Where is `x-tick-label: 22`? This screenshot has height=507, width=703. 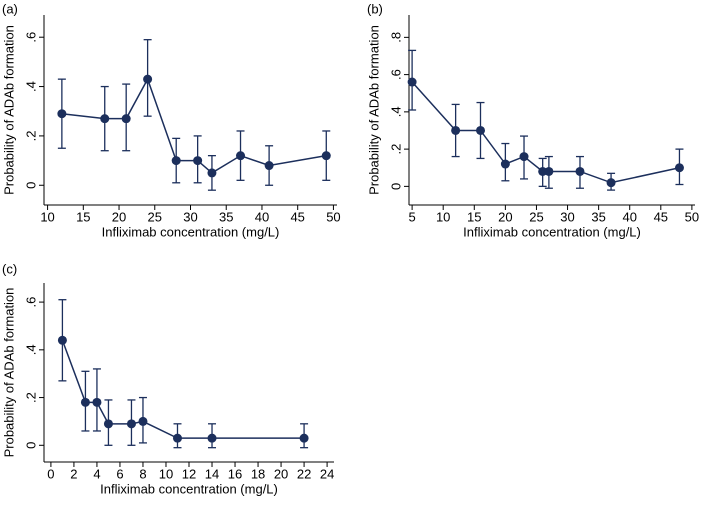
x-tick-label: 22 is located at coordinates (304, 473).